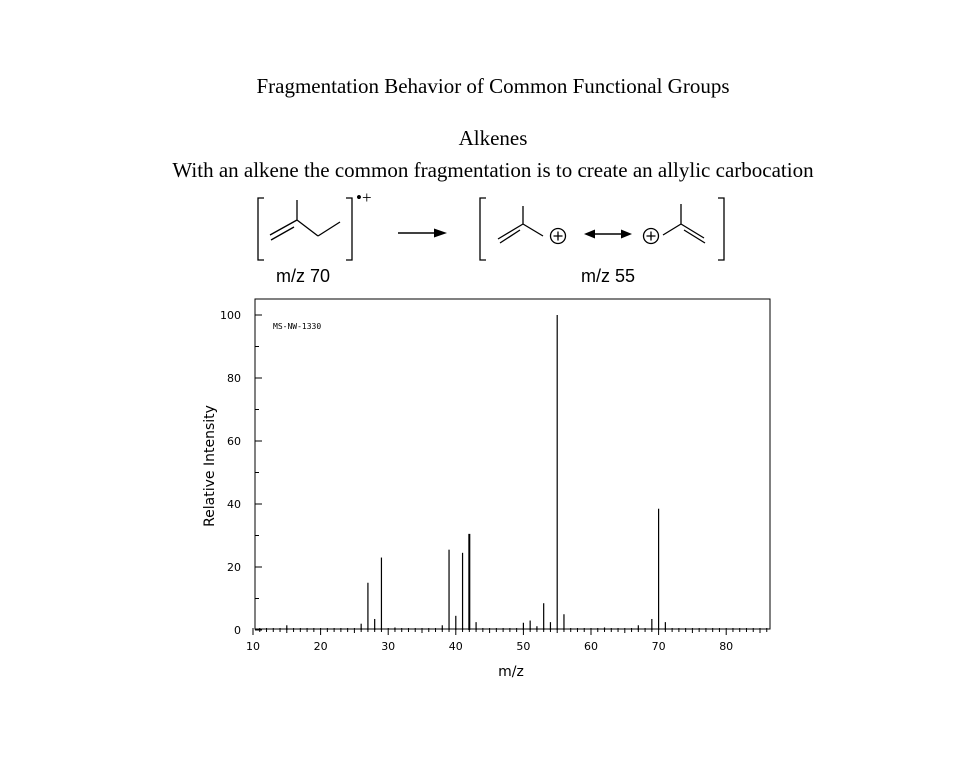 Image resolution: width=980 pixels, height=757 pixels. Describe the element at coordinates (523, 646) in the screenshot. I see `x-tick-label: 50` at that location.